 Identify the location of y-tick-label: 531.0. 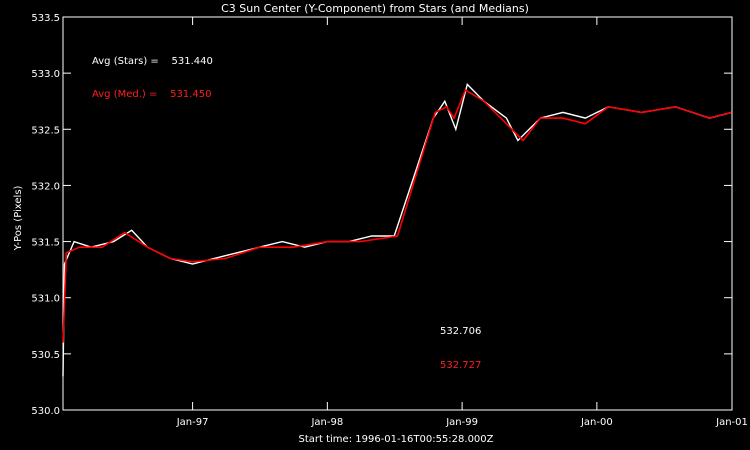
(45, 299).